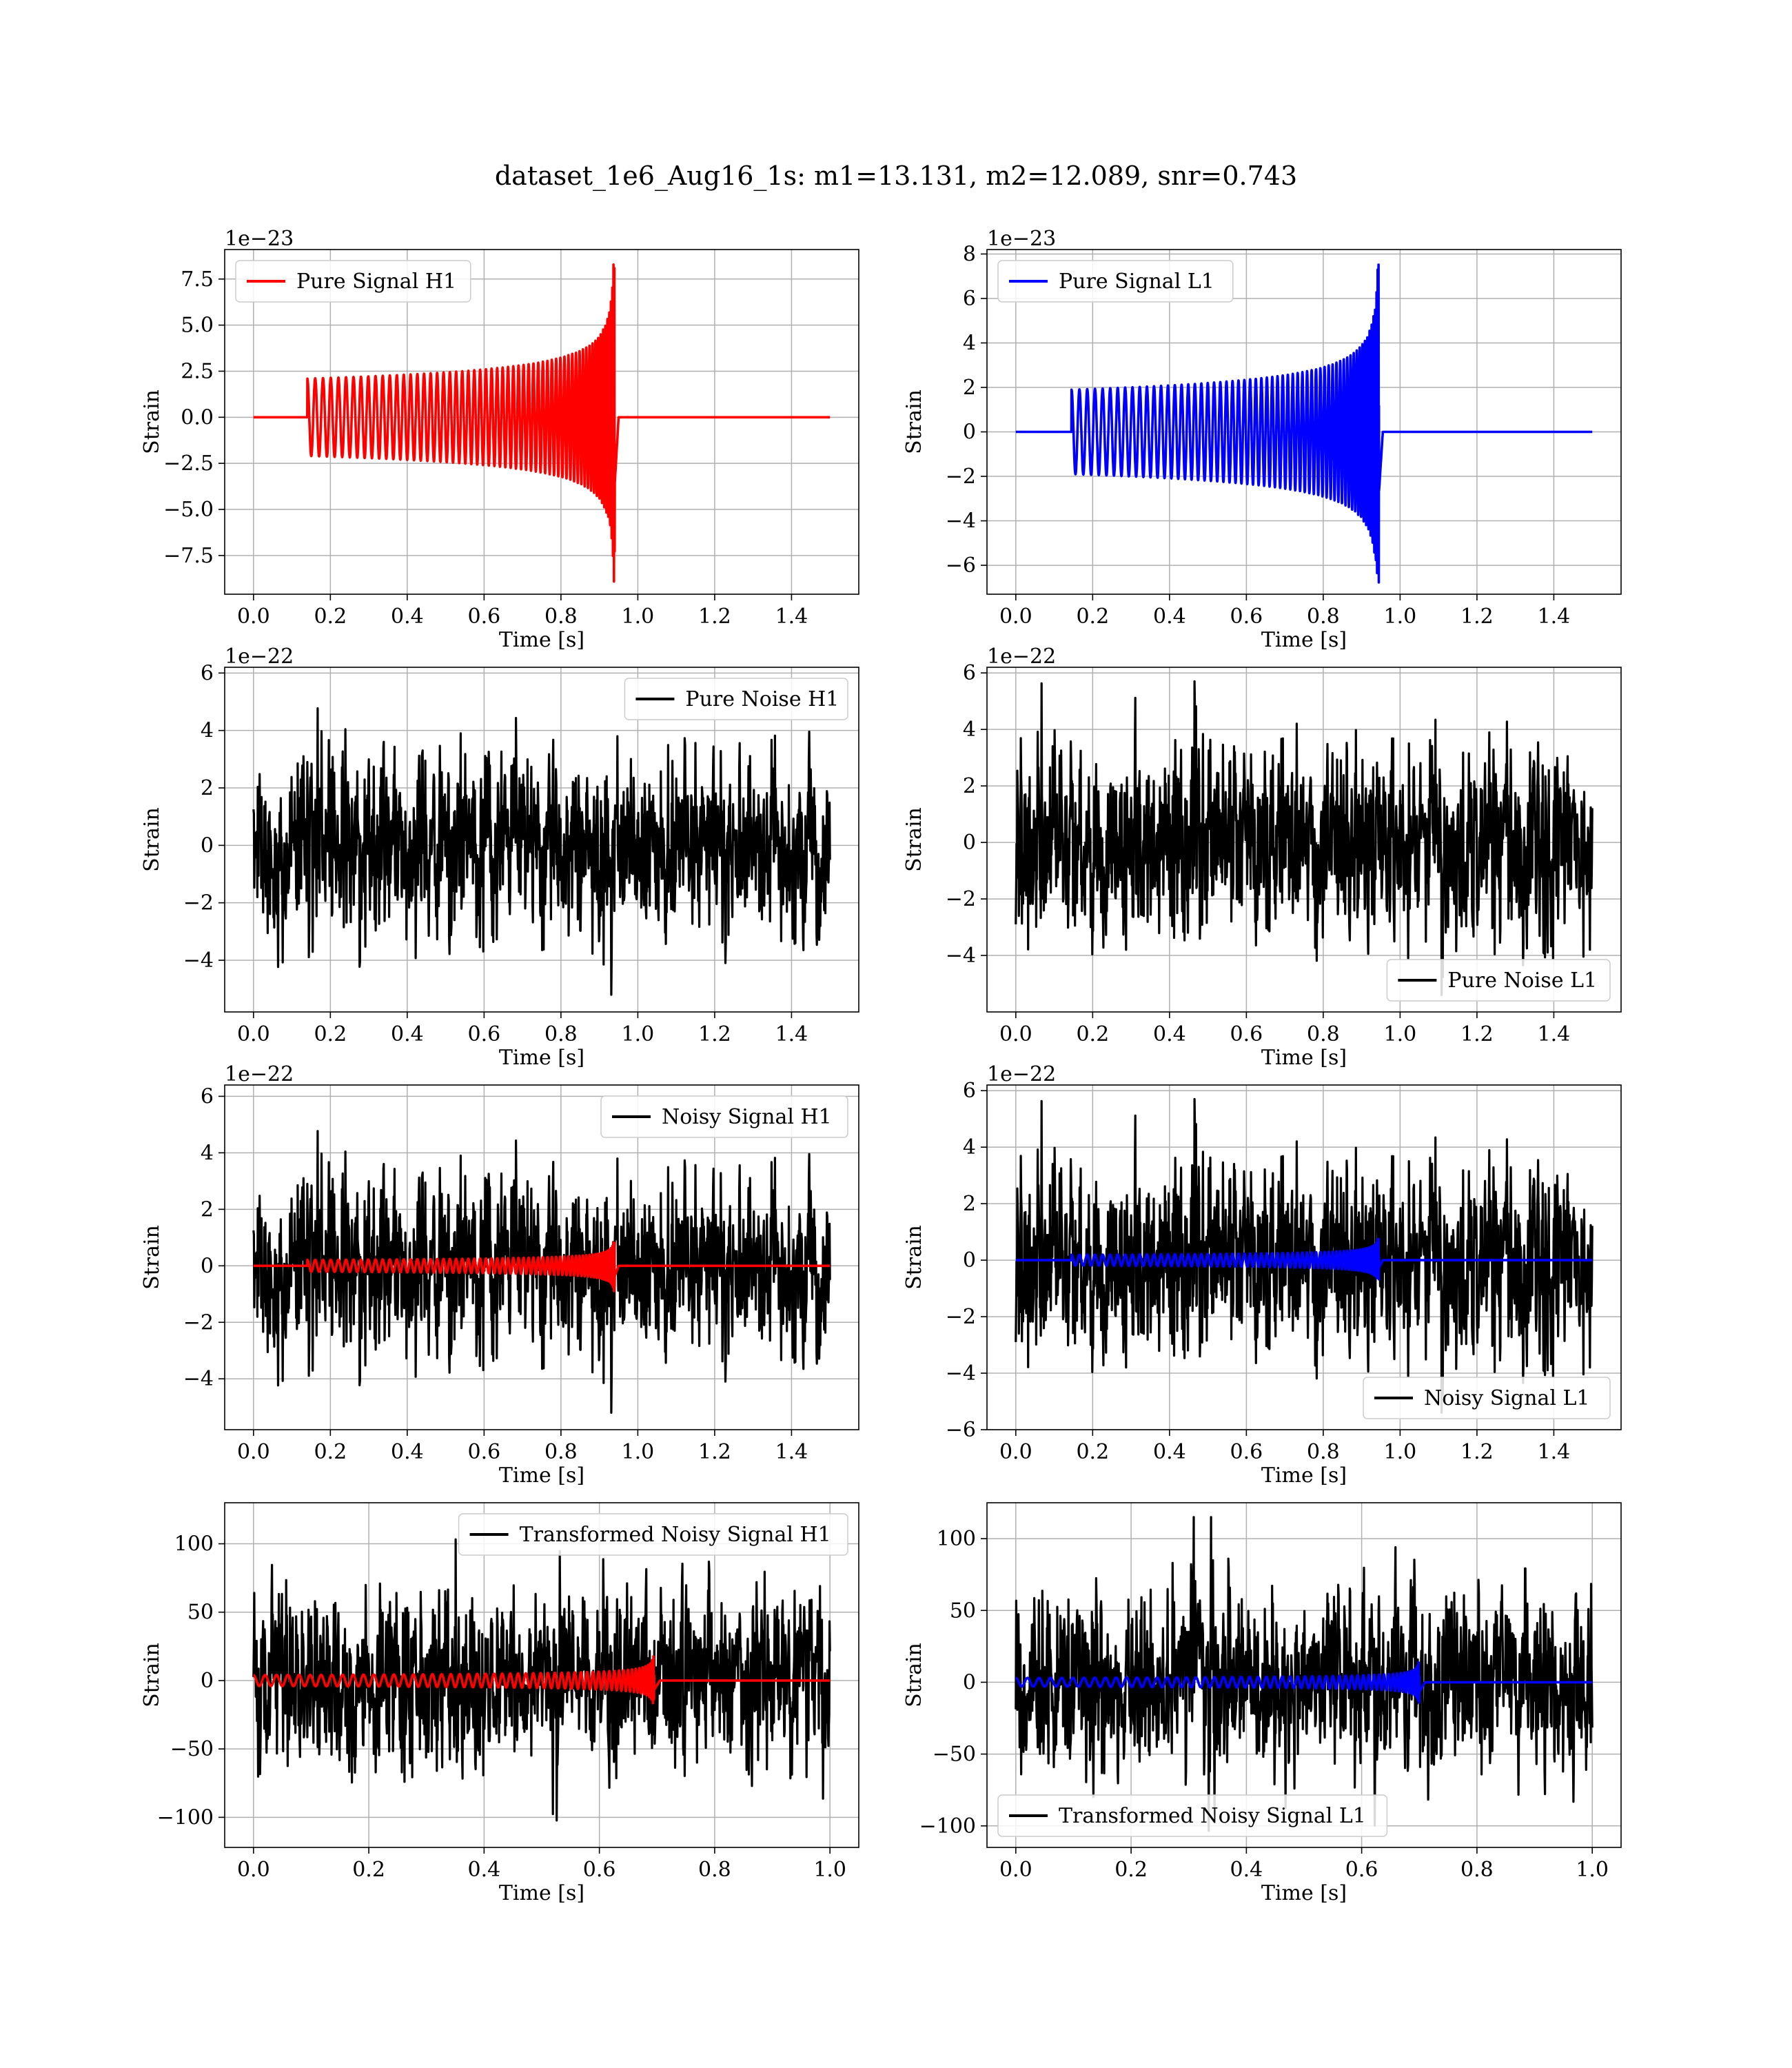 The image size is (1792, 2068). What do you see at coordinates (956, 1539) in the screenshot?
I see `y-tick-label: 100` at bounding box center [956, 1539].